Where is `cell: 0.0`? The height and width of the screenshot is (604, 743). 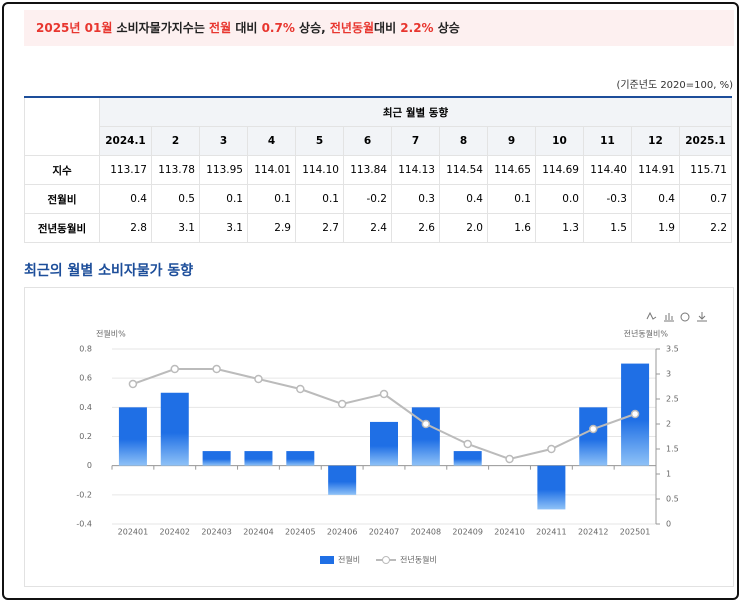
cell: 0.0 is located at coordinates (559, 199).